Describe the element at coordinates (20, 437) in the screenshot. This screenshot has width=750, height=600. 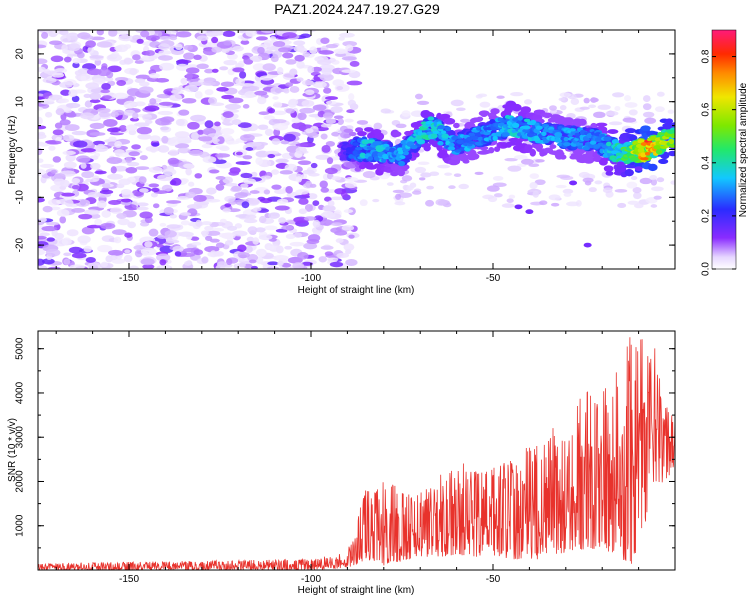
I see `y-tick-label: 3000` at that location.